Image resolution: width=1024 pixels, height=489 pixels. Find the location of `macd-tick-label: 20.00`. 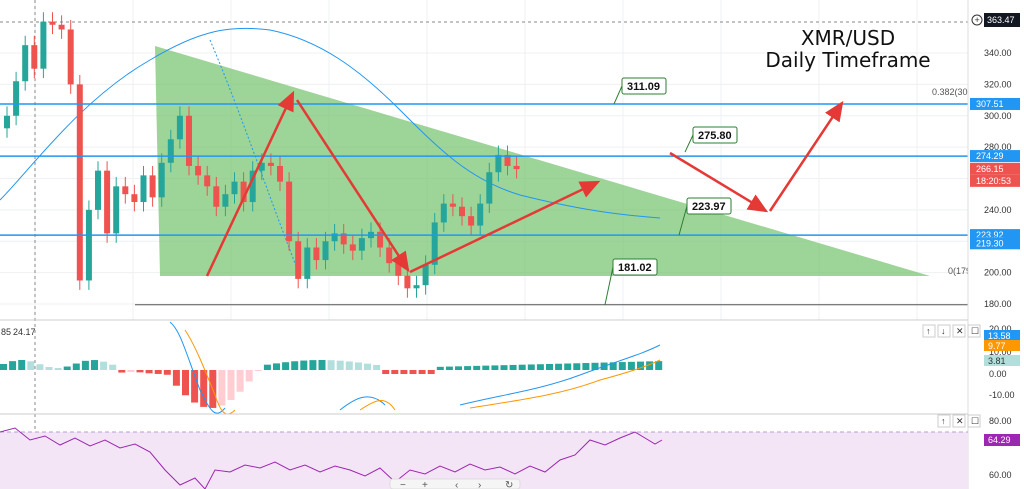

macd-tick-label: 20.00 is located at coordinates (1000, 329).